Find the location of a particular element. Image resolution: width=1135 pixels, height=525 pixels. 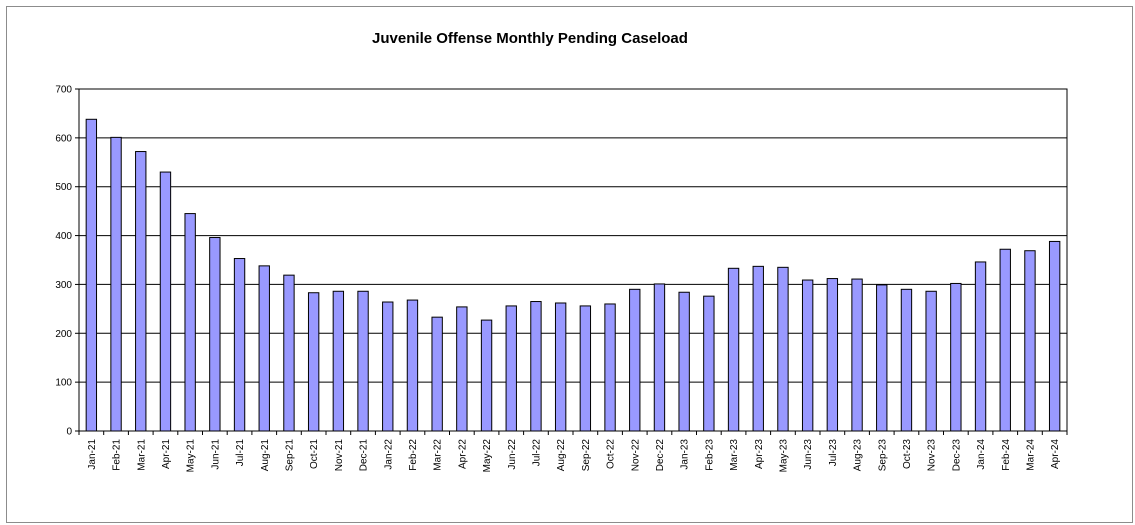

x-tick-label: Apr-24 is located at coordinates (1055, 454).